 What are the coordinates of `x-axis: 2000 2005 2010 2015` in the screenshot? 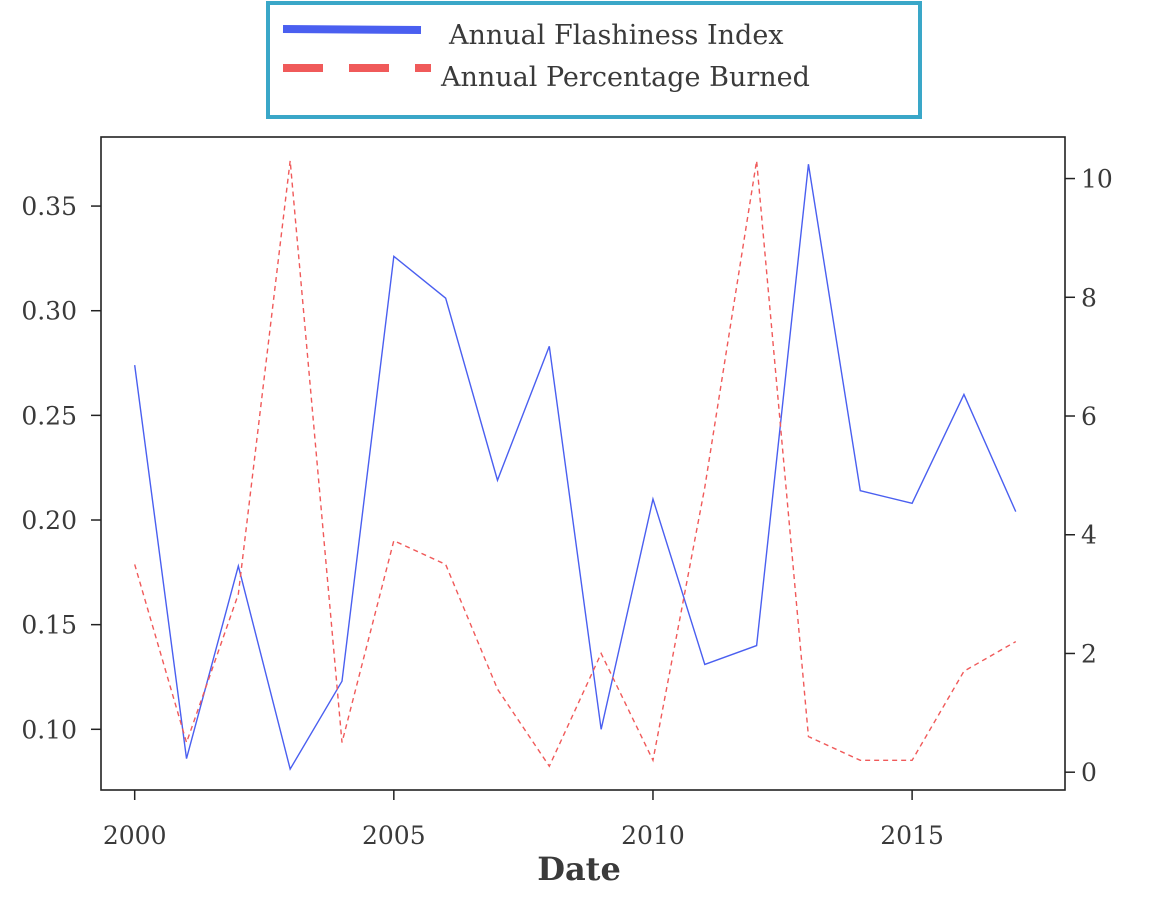 It's located at (523, 820).